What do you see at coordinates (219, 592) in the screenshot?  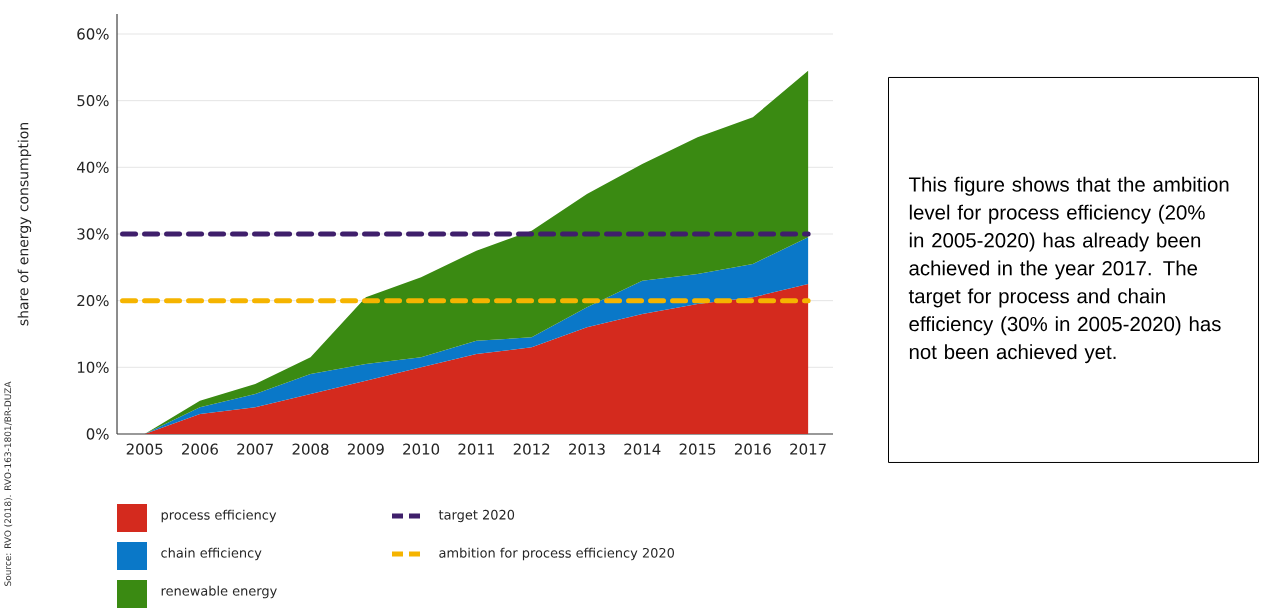 I see `legend-label: renewable energy` at bounding box center [219, 592].